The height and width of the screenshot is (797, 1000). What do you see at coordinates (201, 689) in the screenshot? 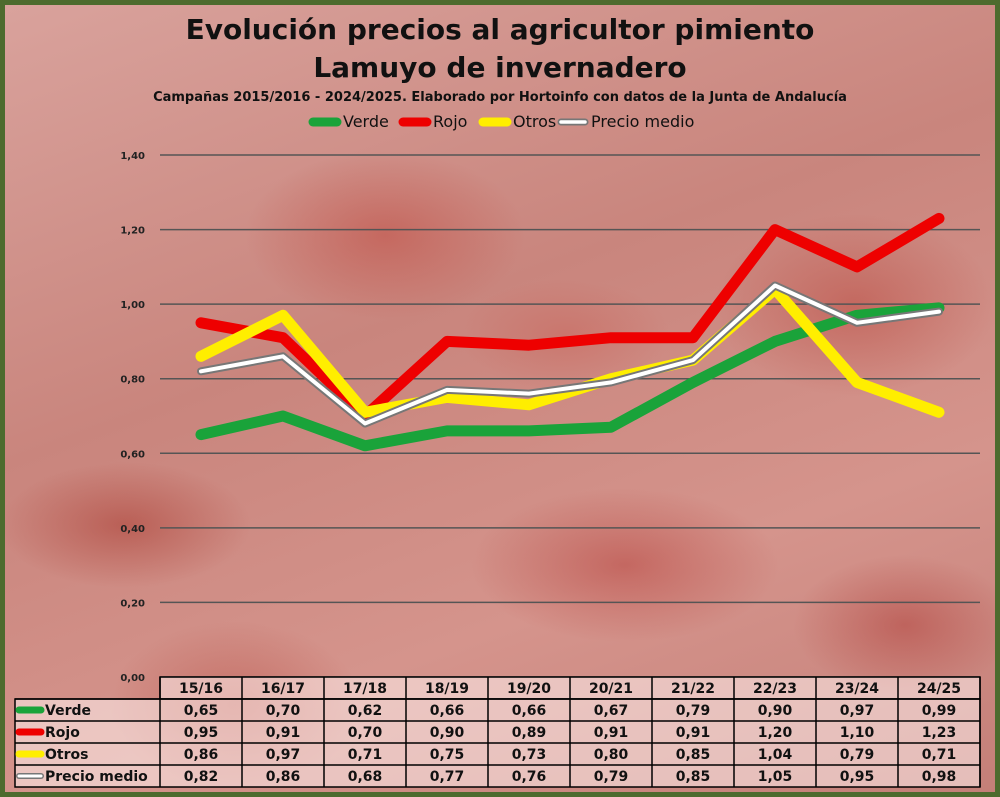
I see `x-category-label: 15/16` at bounding box center [201, 689].